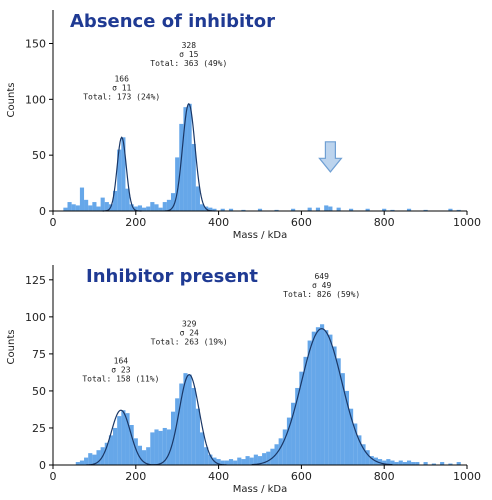  Describe the element at coordinates (35, 44) in the screenshot. I see `y-tick-label: 150` at that location.